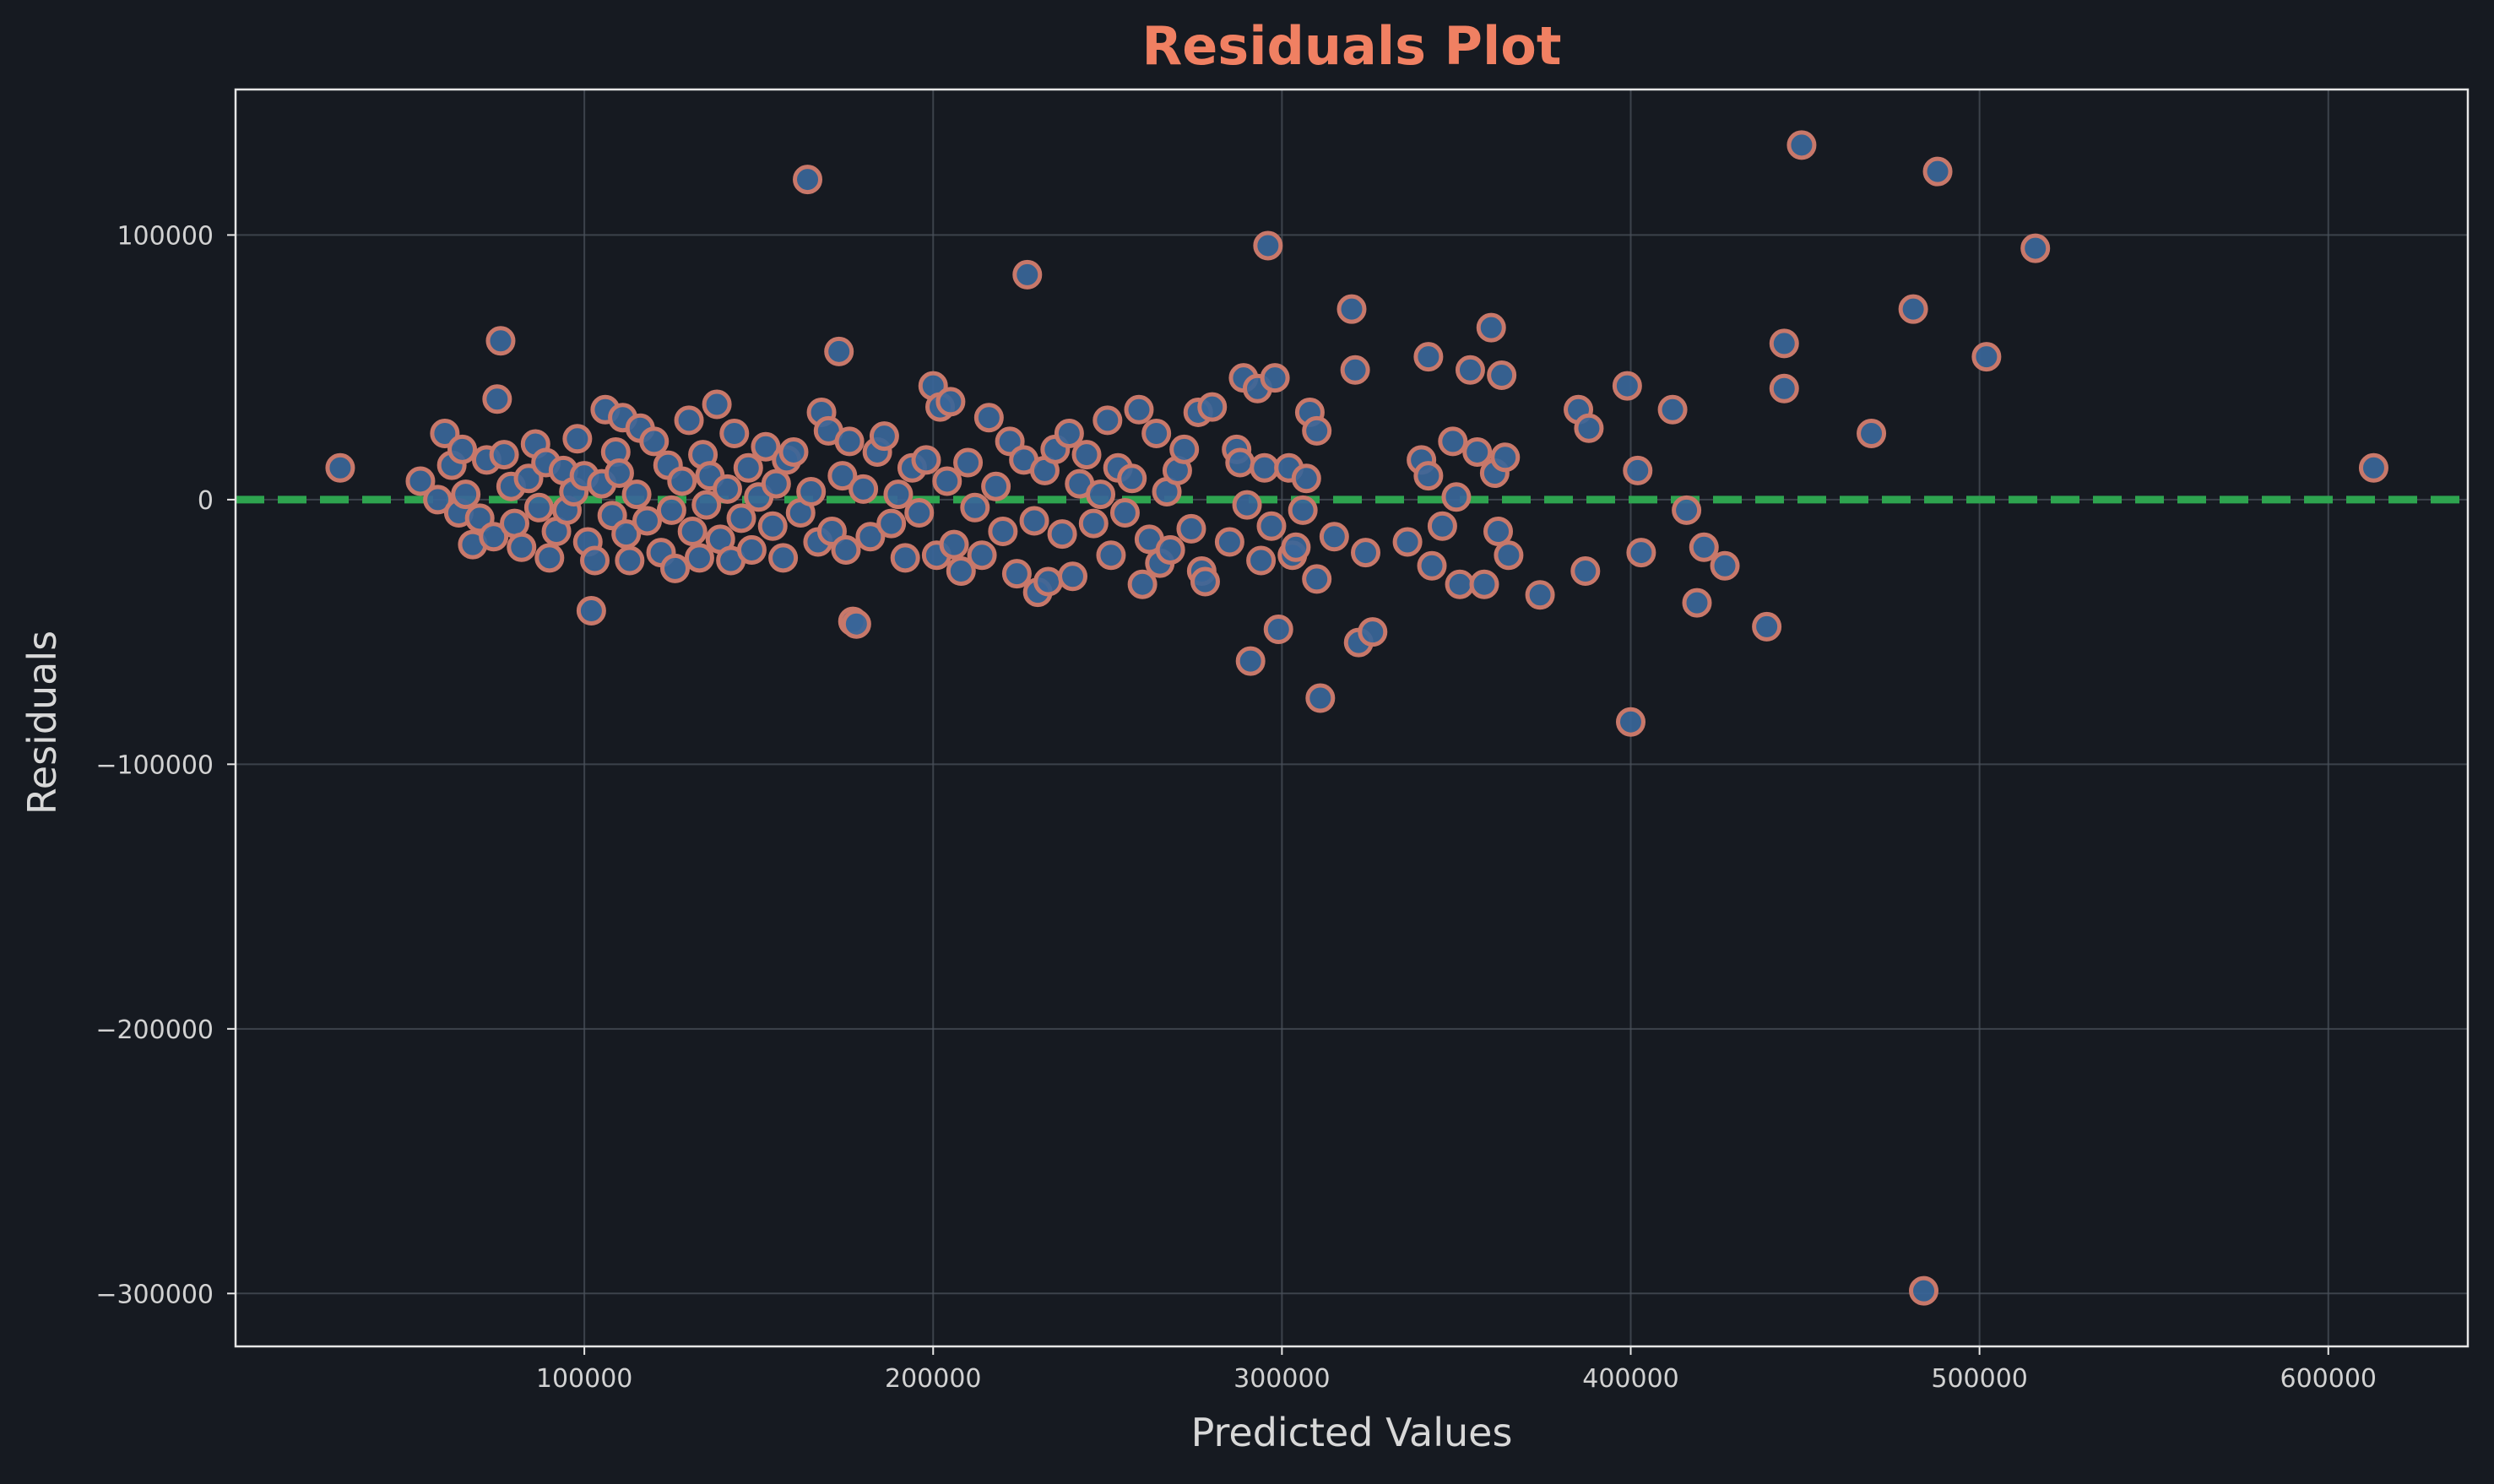 The width and height of the screenshot is (2494, 1484). Describe the element at coordinates (206, 501) in the screenshot. I see `y-tick-label: 0` at that location.